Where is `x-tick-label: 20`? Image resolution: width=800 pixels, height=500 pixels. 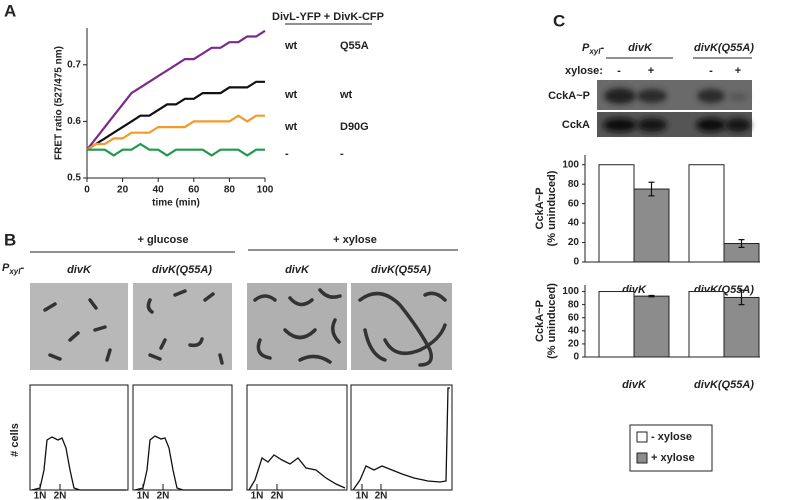
x-tick-label: 20 is located at coordinates (123, 190).